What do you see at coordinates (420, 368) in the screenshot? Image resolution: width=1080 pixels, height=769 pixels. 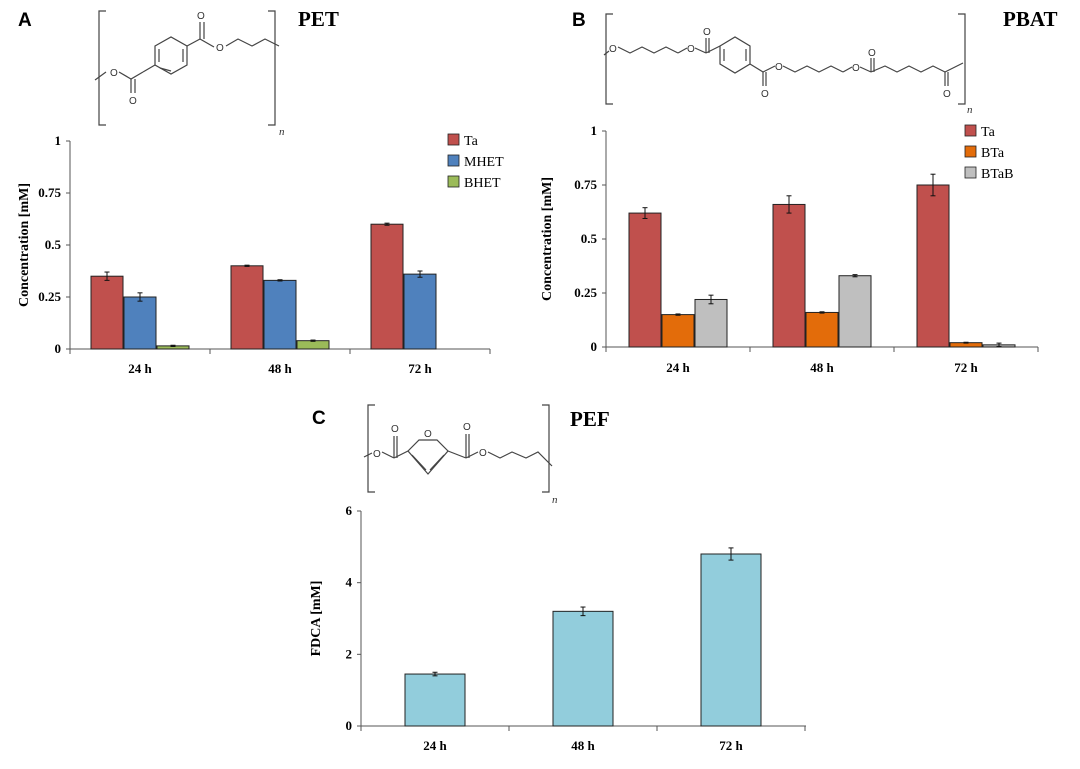 I see `chart-a-x-tick-label: 72 h` at bounding box center [420, 368].